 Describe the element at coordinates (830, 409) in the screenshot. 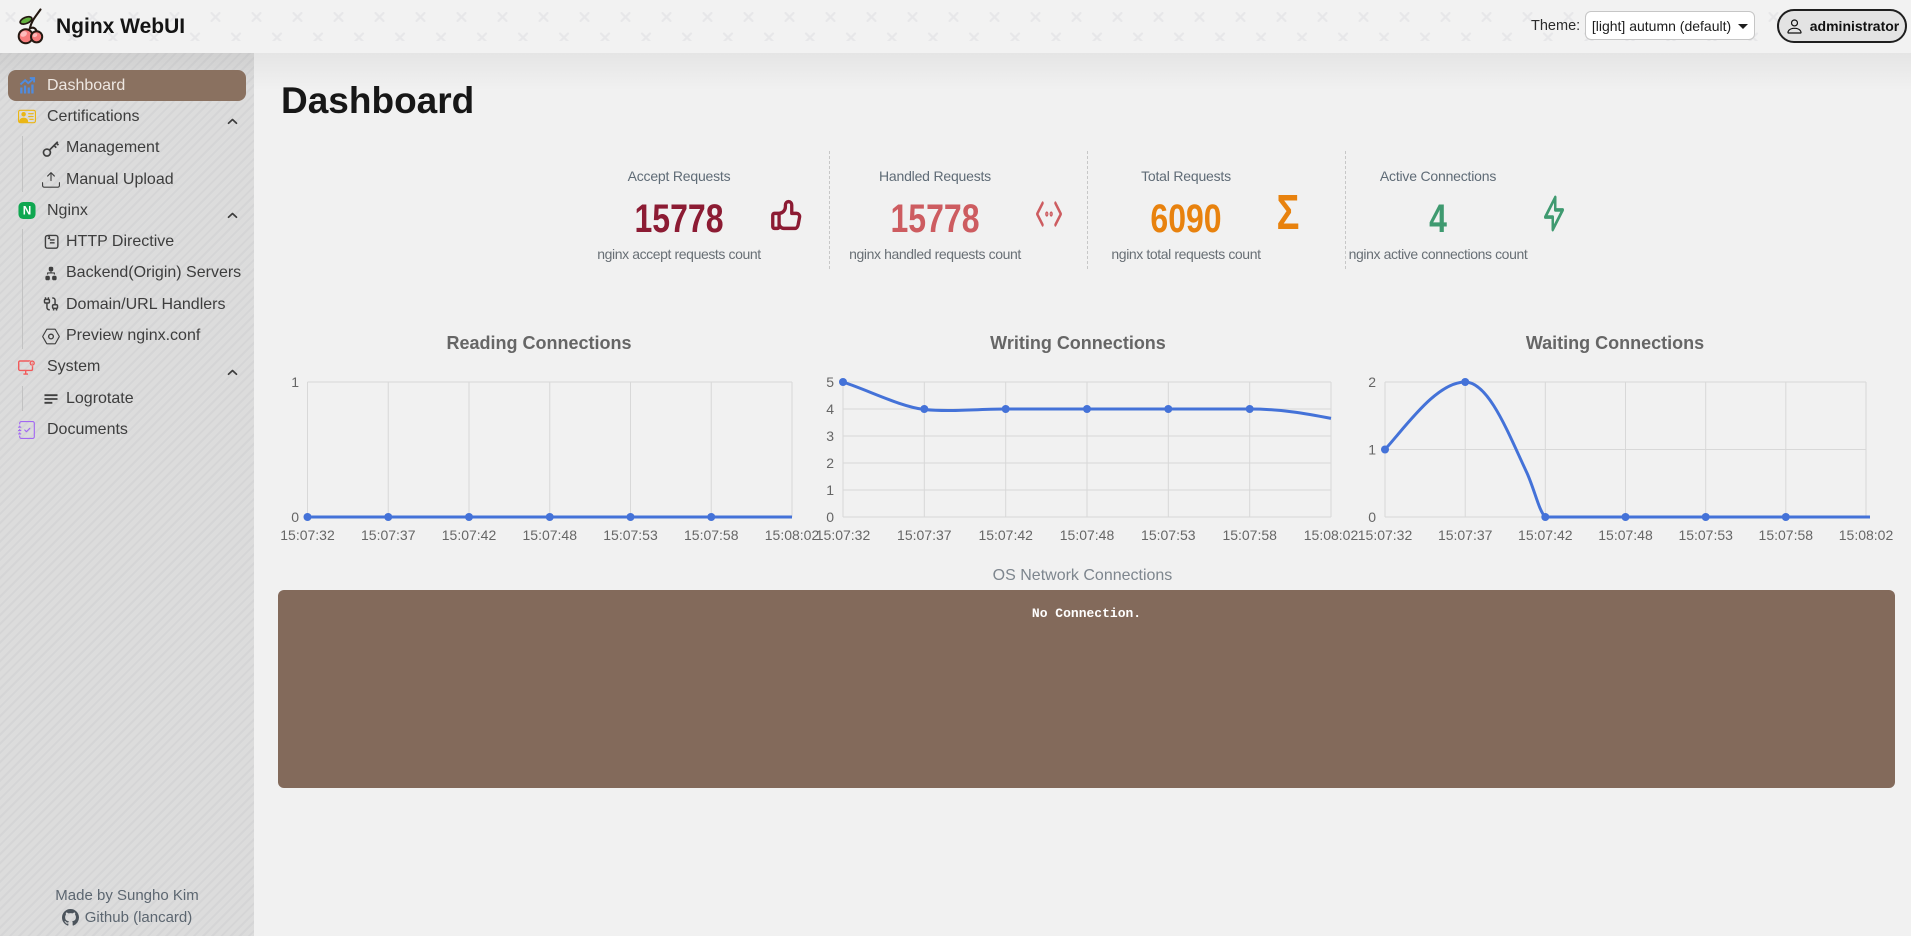

I see `svg-text: 4` at that location.